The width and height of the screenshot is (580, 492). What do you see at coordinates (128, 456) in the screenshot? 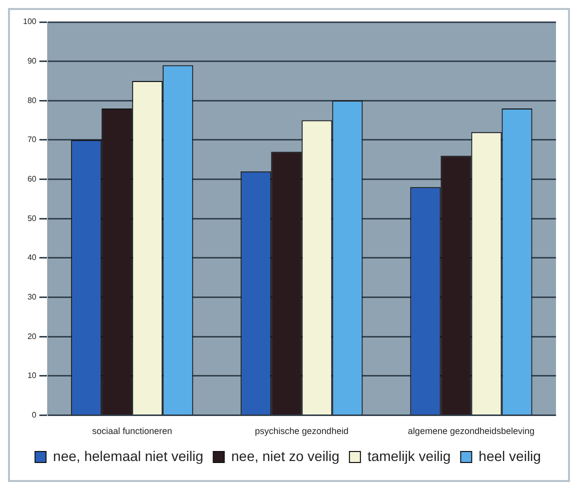
I see `legend-label: nee, helemaal niet veilig` at bounding box center [128, 456].